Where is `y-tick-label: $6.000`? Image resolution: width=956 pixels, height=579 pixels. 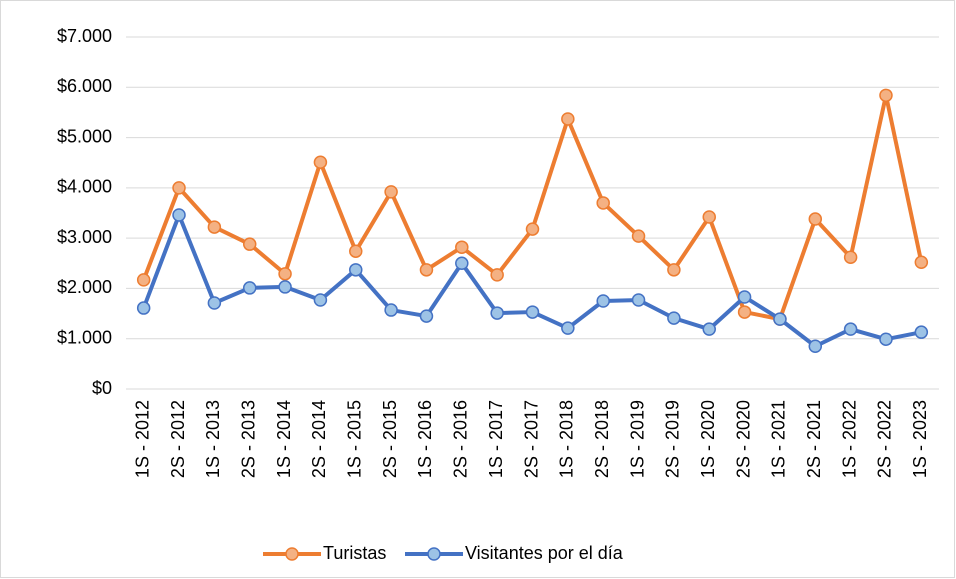 y-tick-label: $6.000 is located at coordinates (84, 86).